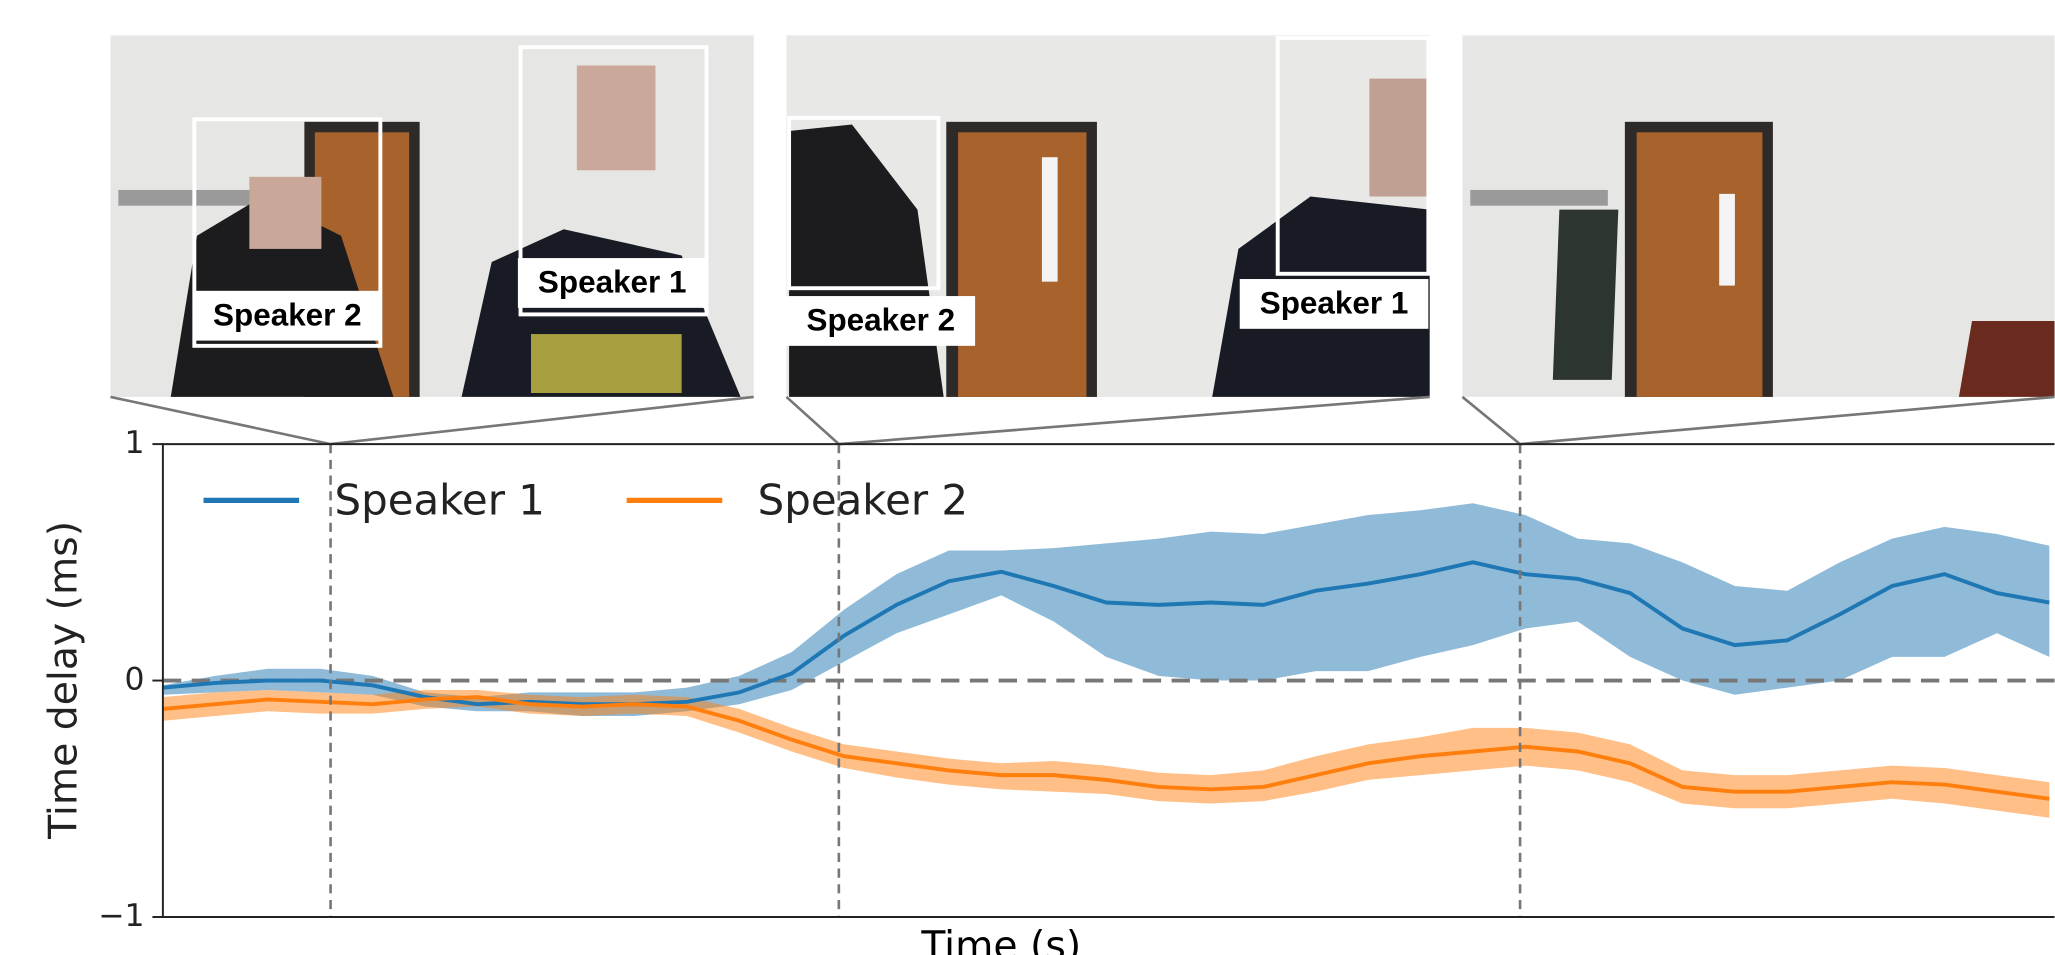 This screenshot has width=2055, height=955. Describe the element at coordinates (1000, 939) in the screenshot. I see `x-axis-label: Time (s)` at that location.